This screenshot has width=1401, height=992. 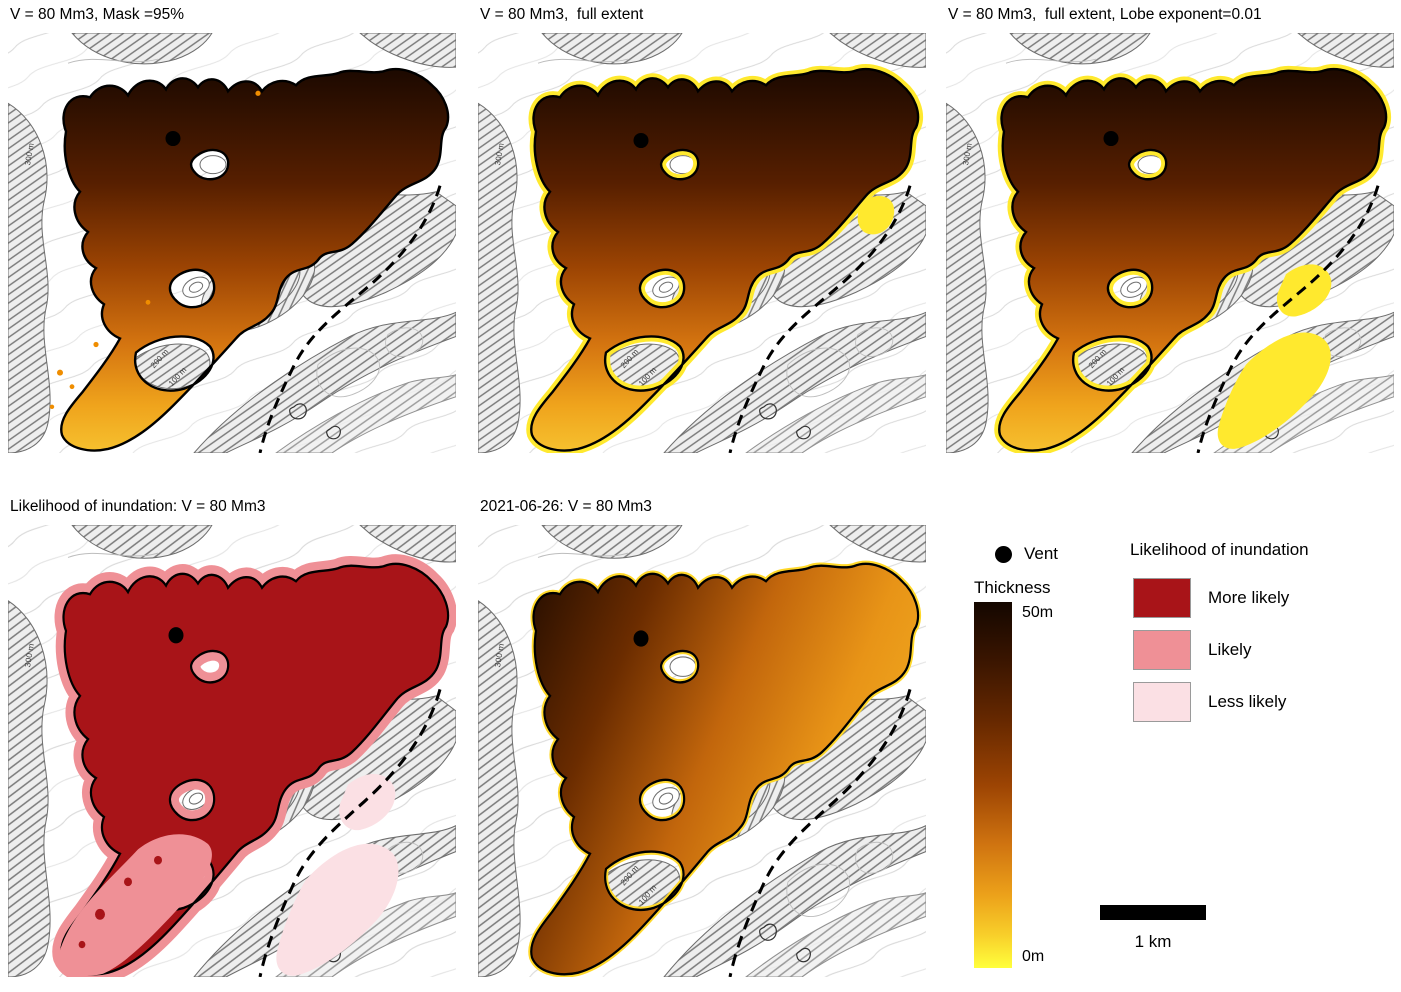 I want to click on likelihood-legend-title: Likelihood of inundation, so click(x=1219, y=549).